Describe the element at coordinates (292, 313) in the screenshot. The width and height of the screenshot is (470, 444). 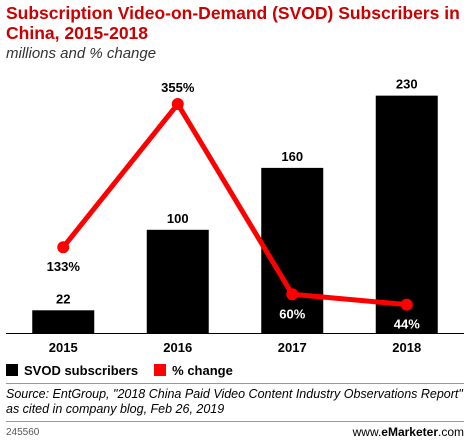
I see `line-value-label-2017: 60%` at that location.